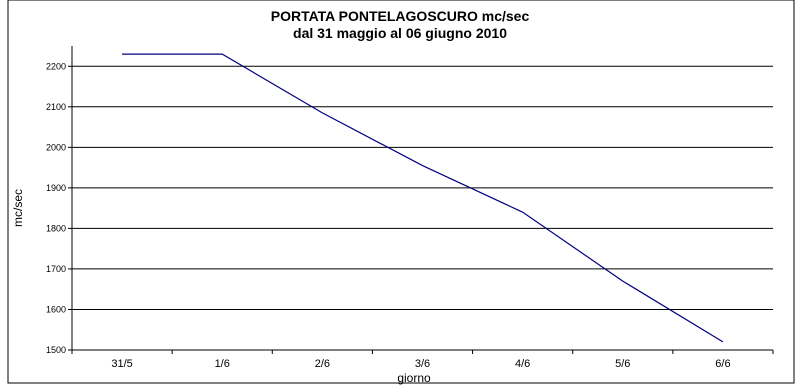 Image resolution: width=798 pixels, height=385 pixels. I want to click on x-tick-label-5: 5/6, so click(622, 364).